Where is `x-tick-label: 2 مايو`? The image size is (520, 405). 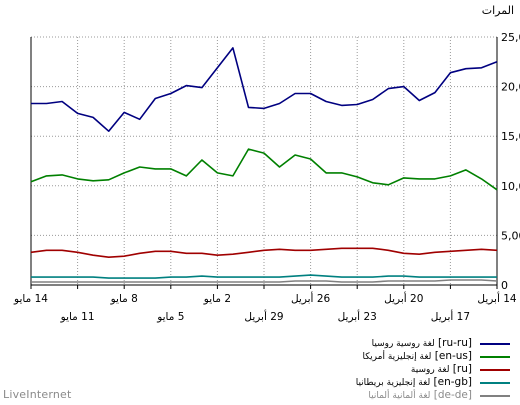
x-tick-label: 2 مايو is located at coordinates (217, 299).